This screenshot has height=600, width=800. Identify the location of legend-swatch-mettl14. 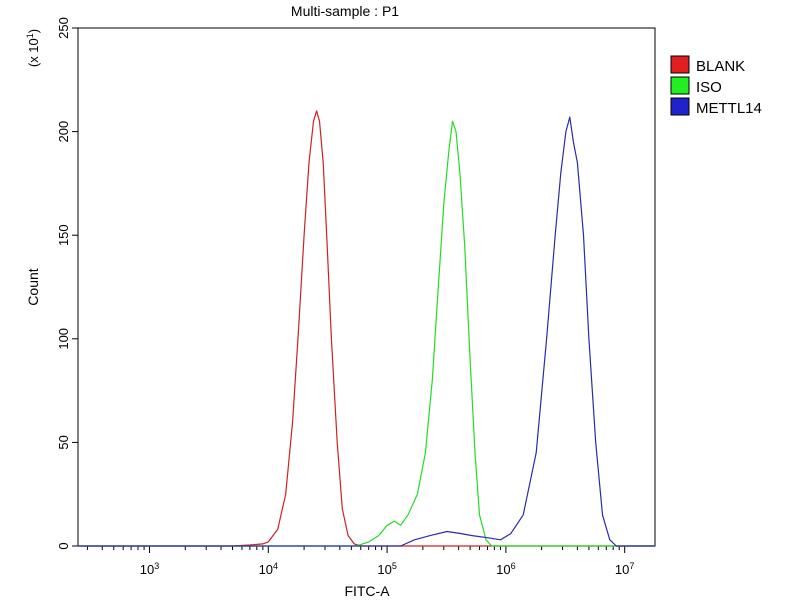
(680, 106).